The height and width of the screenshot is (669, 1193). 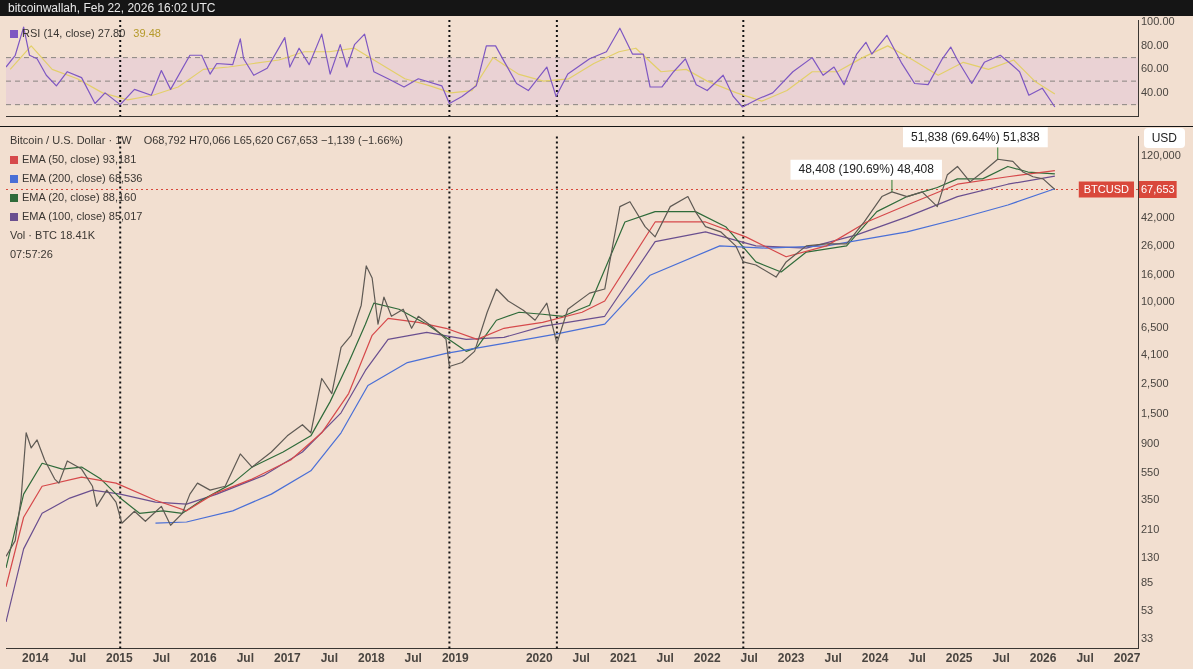 What do you see at coordinates (1155, 44) in the screenshot?
I see `y-tick-label: 80.00` at bounding box center [1155, 44].